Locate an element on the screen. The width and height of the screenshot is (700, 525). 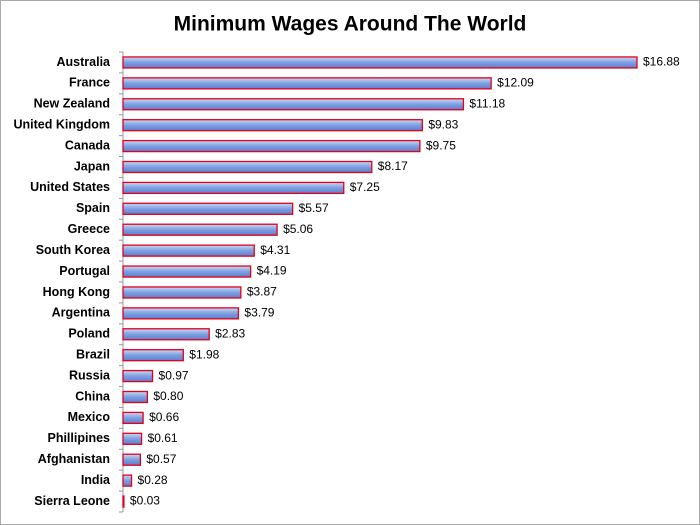
value-label: $5.06 is located at coordinates (298, 229).